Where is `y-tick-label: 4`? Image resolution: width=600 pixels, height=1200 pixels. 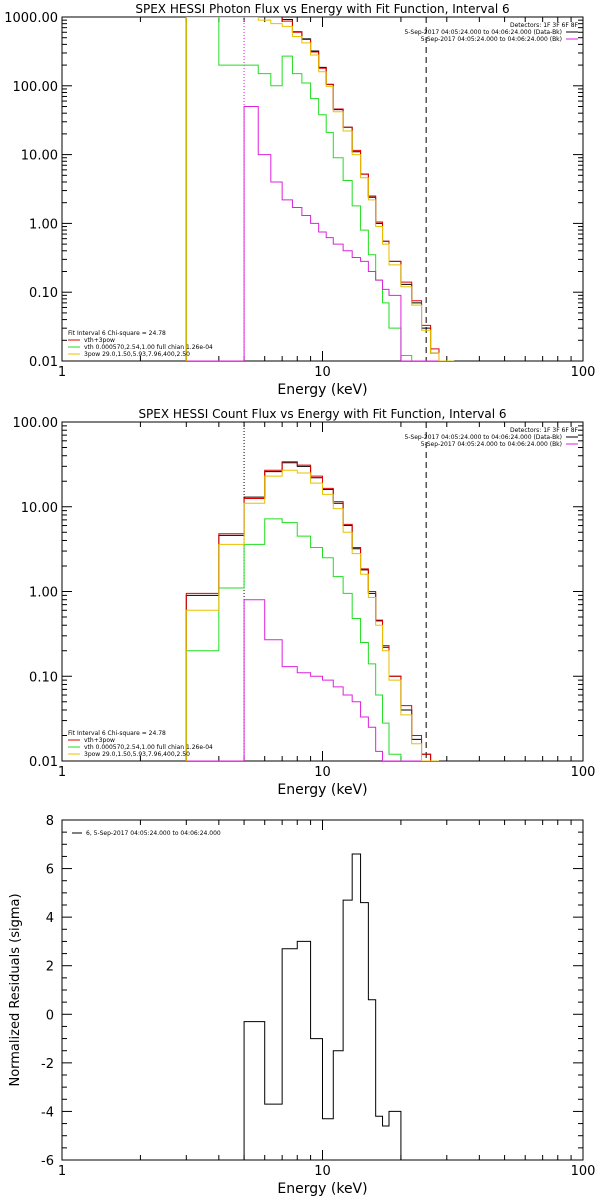
y-tick-label: 4 is located at coordinates (50, 918).